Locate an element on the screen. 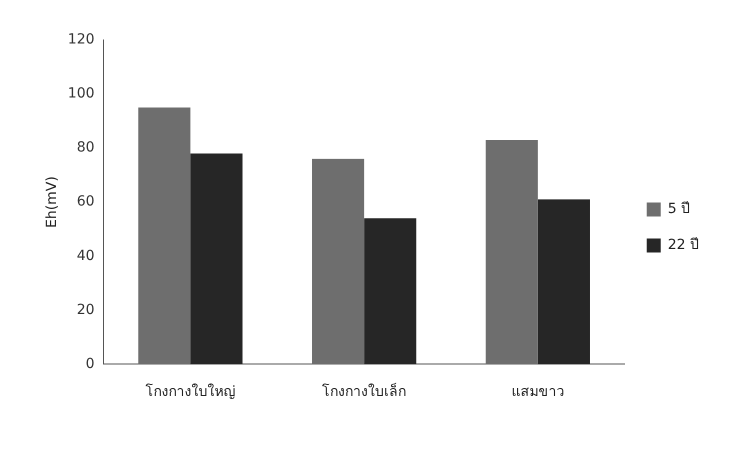 The width and height of the screenshot is (739, 455). x-tick-label: โกงกางใบเล็ก is located at coordinates (364, 391).